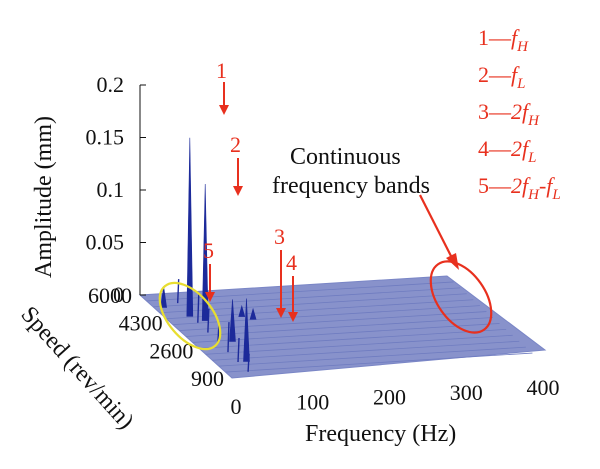  What do you see at coordinates (110, 295) in the screenshot?
I see `y-tick-label: 6000` at bounding box center [110, 295].